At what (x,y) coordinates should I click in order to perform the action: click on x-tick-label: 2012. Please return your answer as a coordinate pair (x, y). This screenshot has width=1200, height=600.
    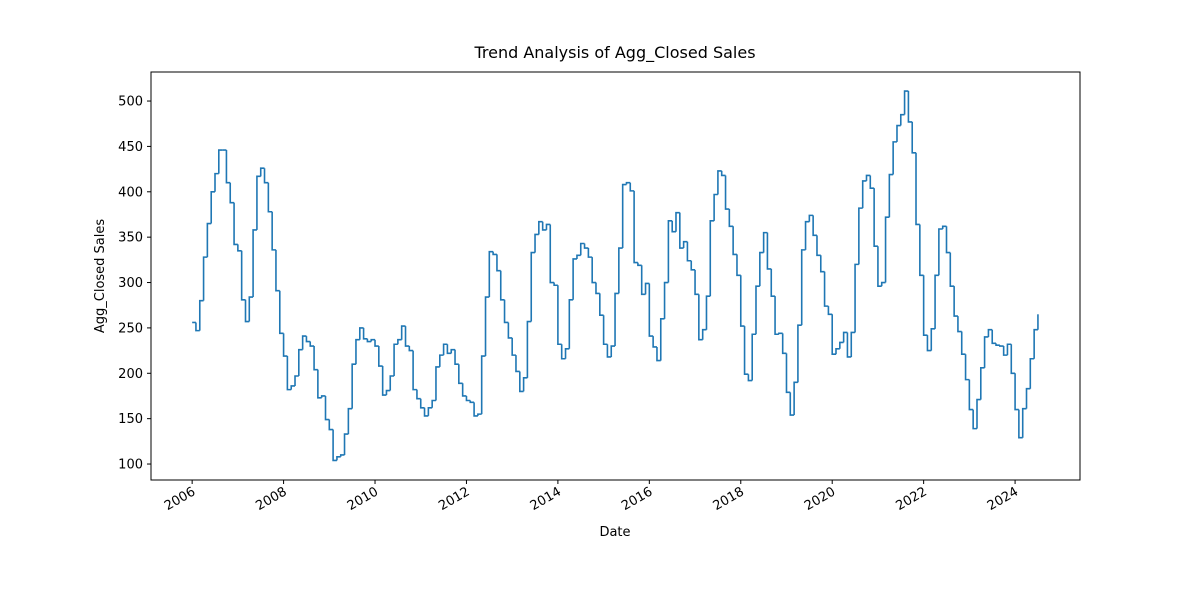
    Looking at the image, I should click on (454, 499).